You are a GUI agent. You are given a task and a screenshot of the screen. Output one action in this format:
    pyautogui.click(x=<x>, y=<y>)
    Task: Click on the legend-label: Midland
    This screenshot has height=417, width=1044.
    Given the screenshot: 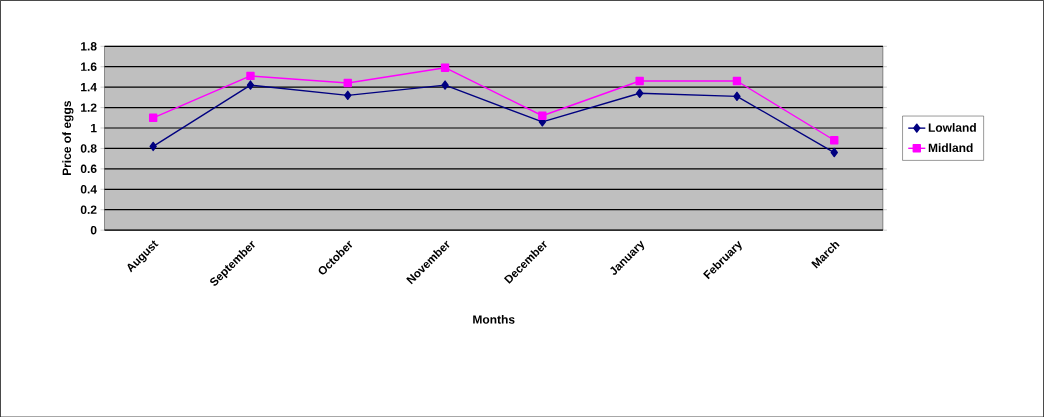 What is the action you would take?
    pyautogui.click(x=950, y=147)
    